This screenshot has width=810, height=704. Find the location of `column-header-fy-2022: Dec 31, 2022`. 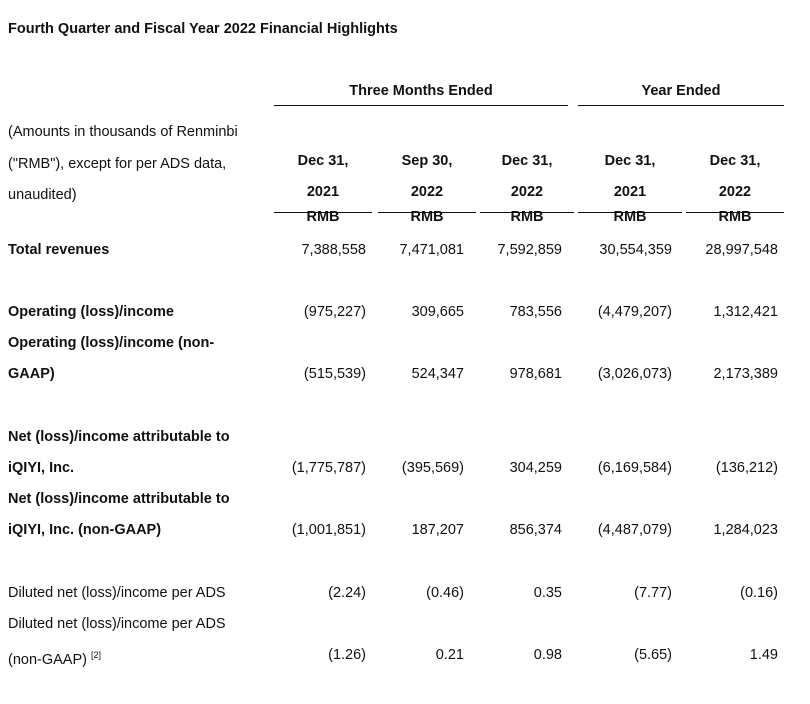

column-header-fy-2022: Dec 31, 2022 is located at coordinates (735, 179).